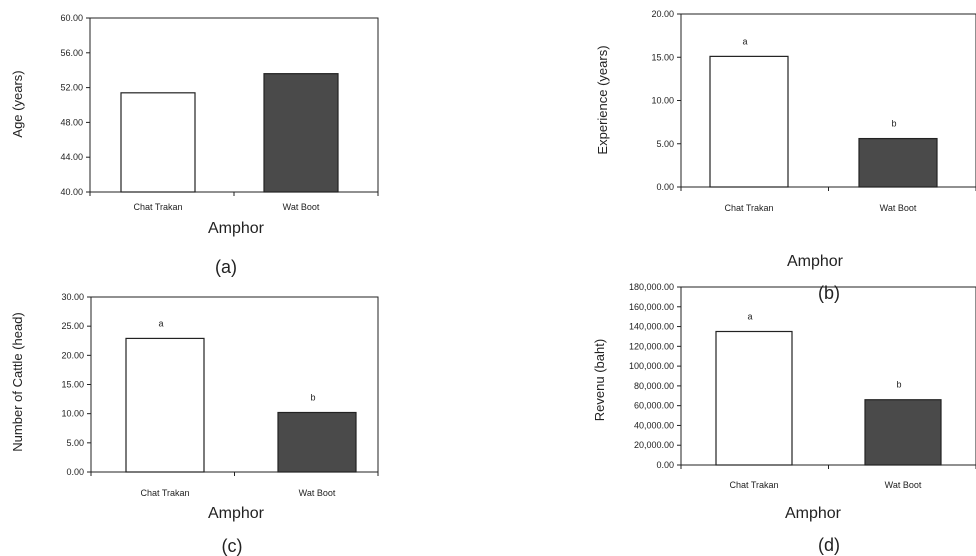  What do you see at coordinates (71, 192) in the screenshot?
I see `y-tick-label: 40.00` at bounding box center [71, 192].